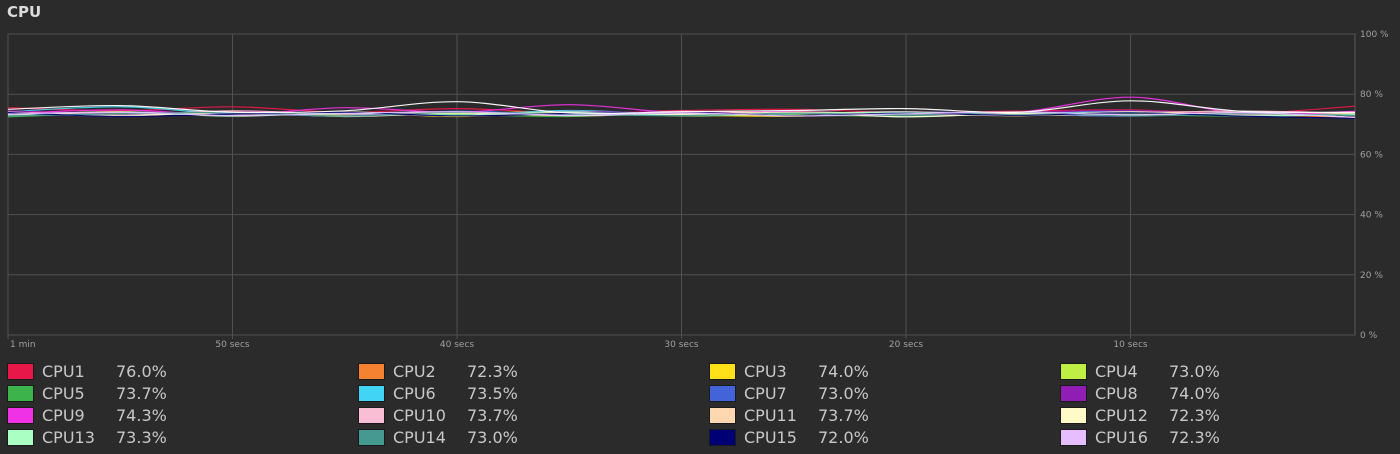 The image size is (1400, 454). What do you see at coordinates (681, 107) in the screenshot?
I see `series-line-extra` at bounding box center [681, 107].